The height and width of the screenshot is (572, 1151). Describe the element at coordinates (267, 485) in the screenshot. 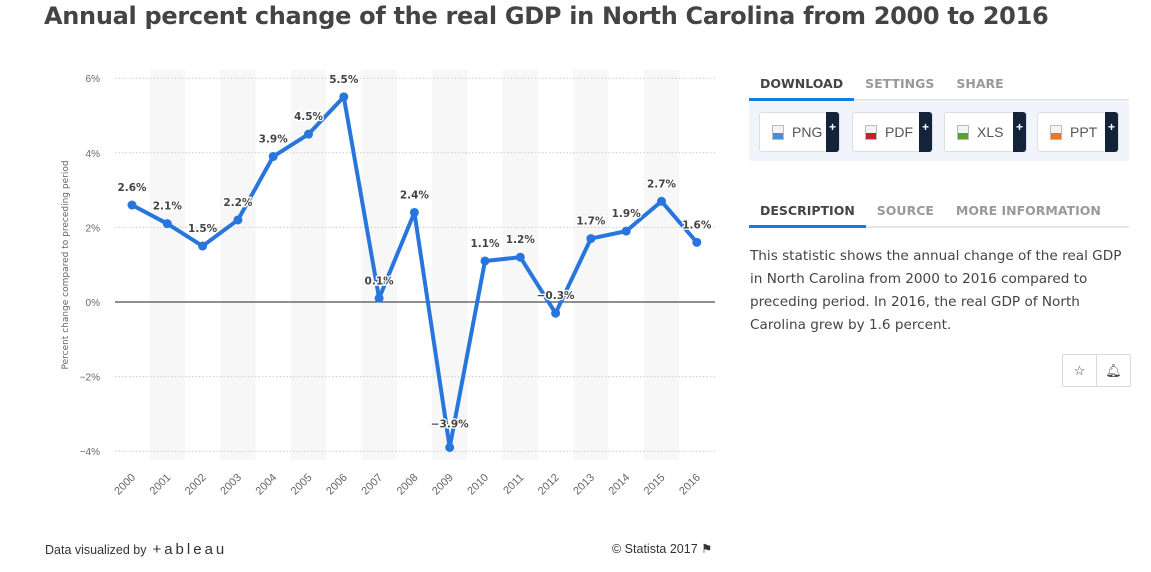

I see `x-tick-label: 2004` at that location.